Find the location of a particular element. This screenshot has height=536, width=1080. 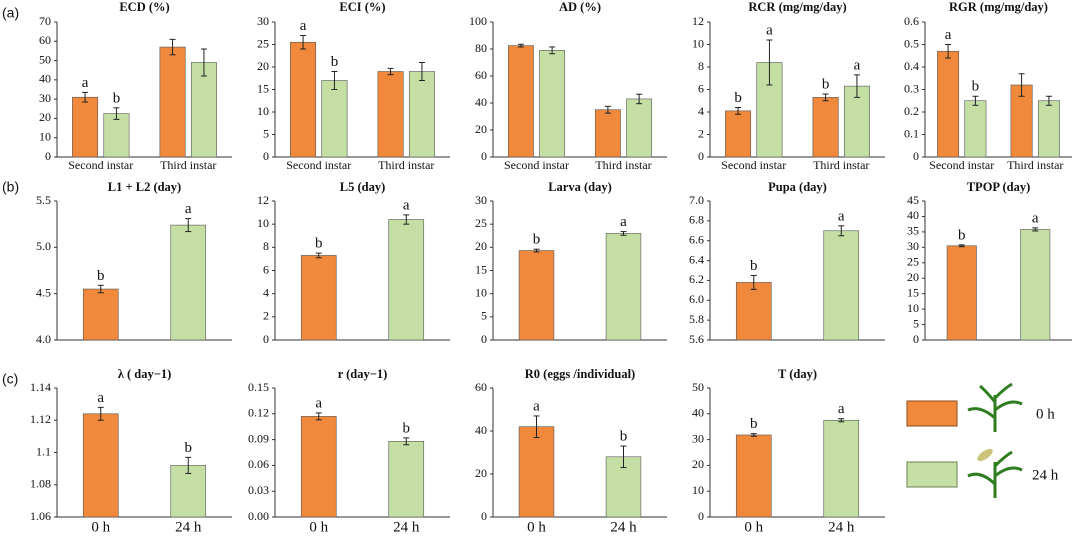

y-tick-label: 25 is located at coordinates (913, 262).